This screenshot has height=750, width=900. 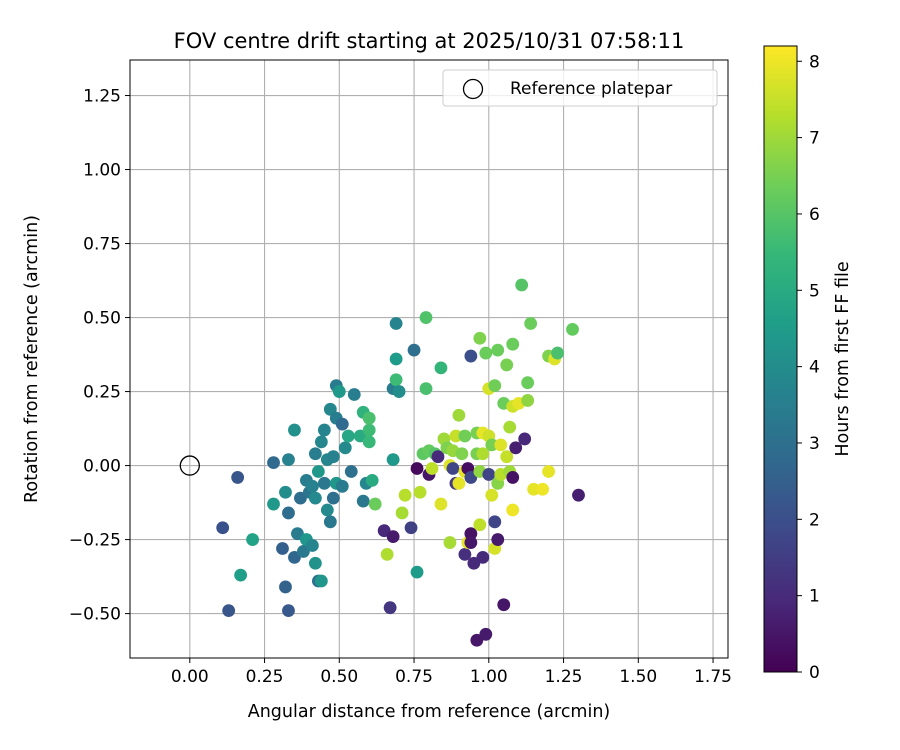 I want to click on legend: Reference platepar, so click(x=580, y=88).